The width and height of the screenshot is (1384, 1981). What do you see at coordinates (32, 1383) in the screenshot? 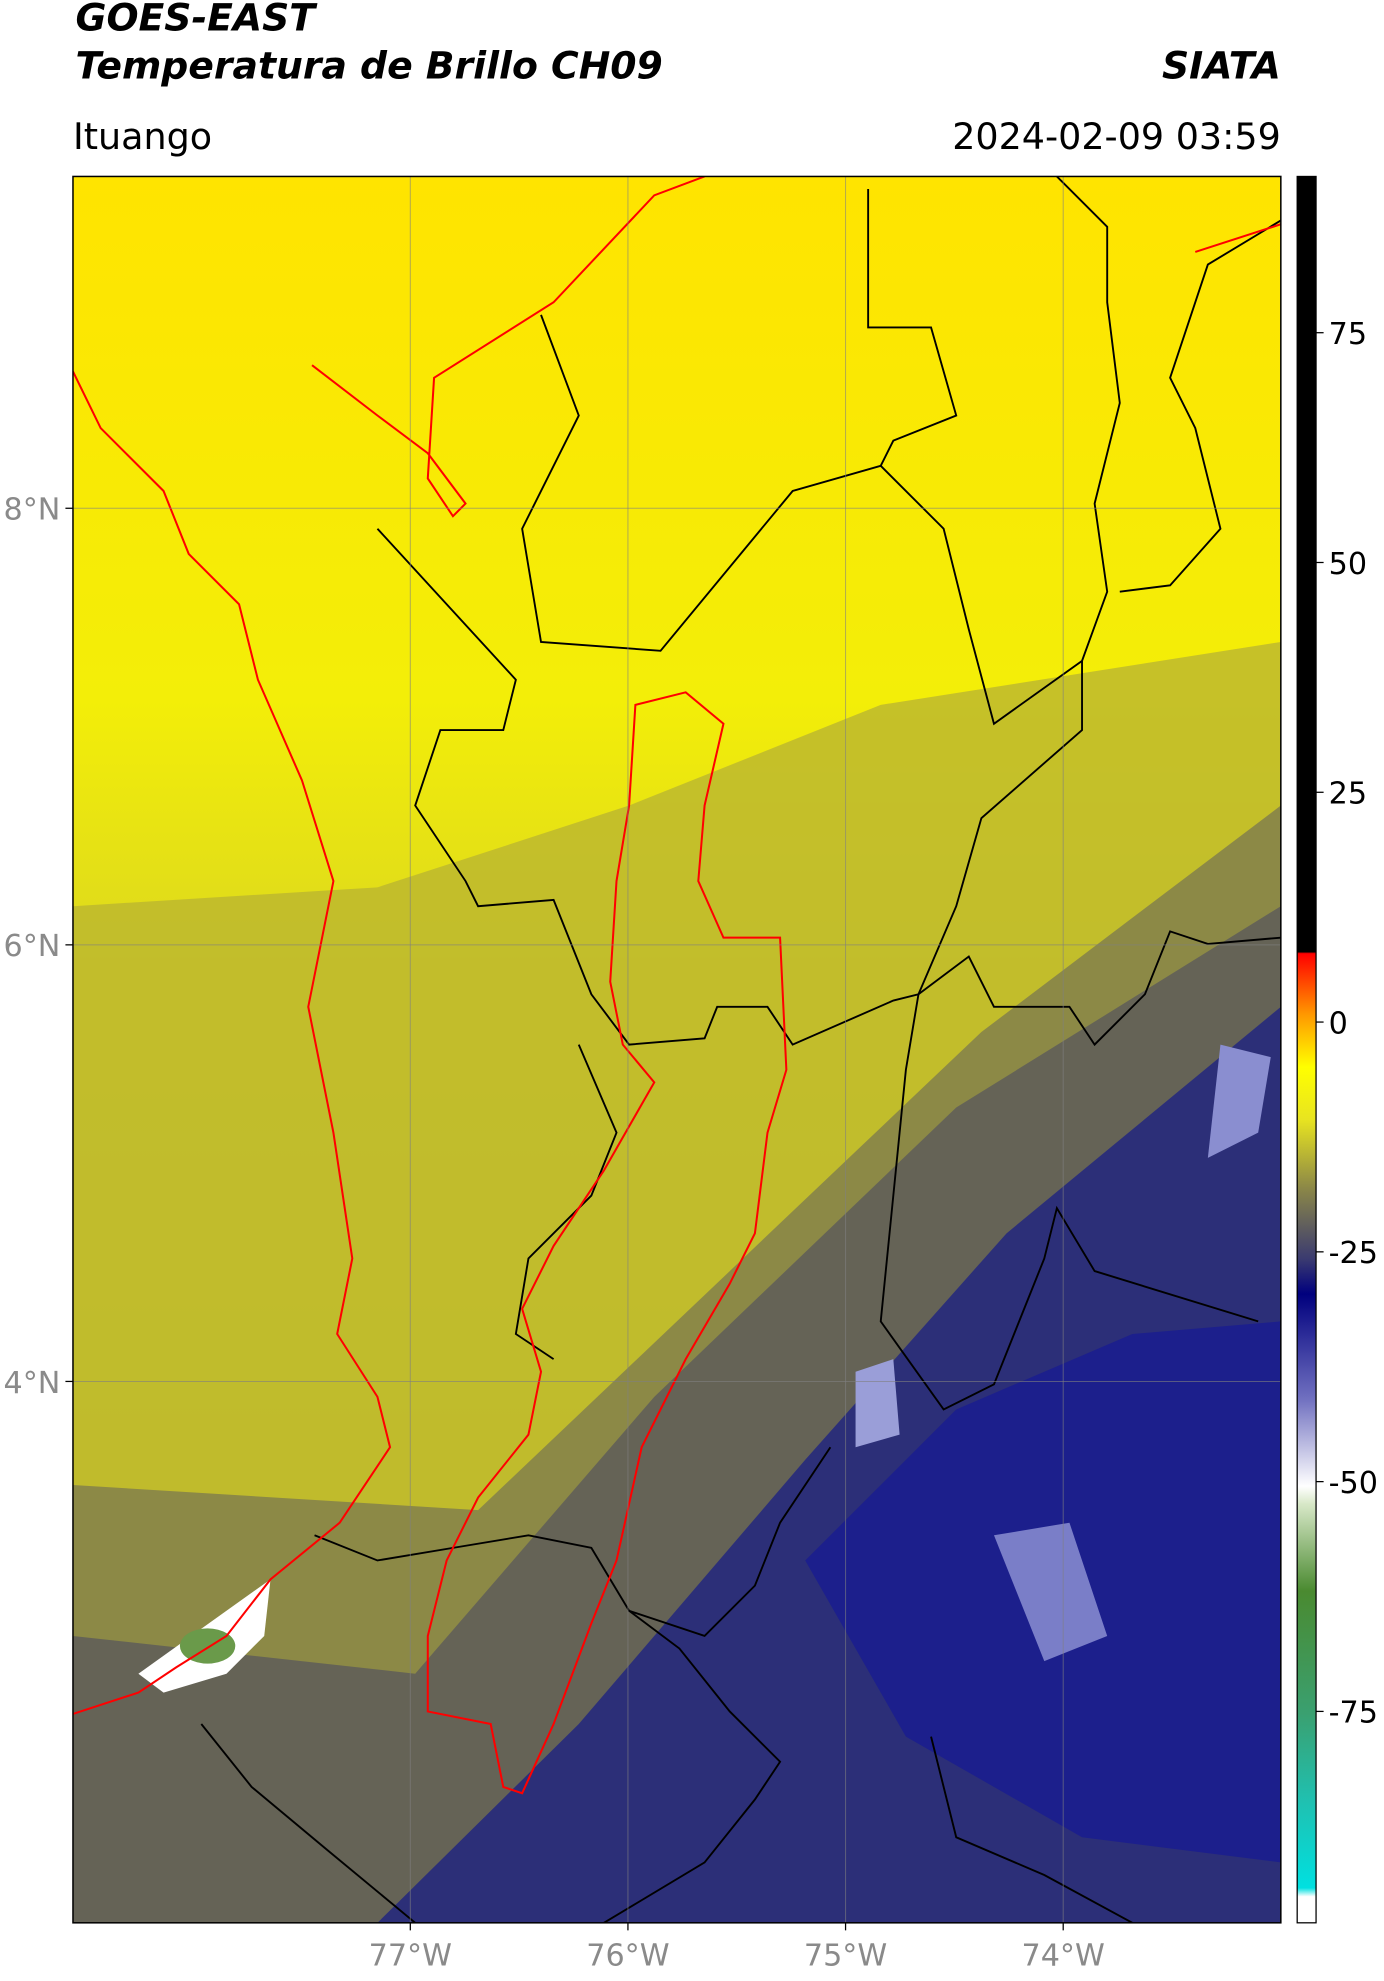
I see `y-tick-label: 4°N` at bounding box center [32, 1383].